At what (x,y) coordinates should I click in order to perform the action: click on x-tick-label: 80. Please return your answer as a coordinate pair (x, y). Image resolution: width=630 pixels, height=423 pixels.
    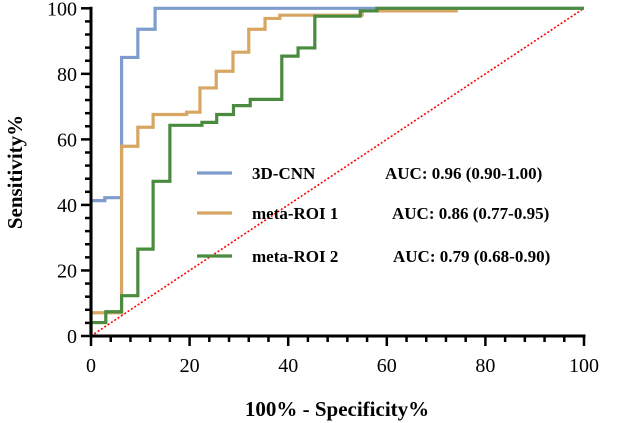
    Looking at the image, I should click on (485, 366).